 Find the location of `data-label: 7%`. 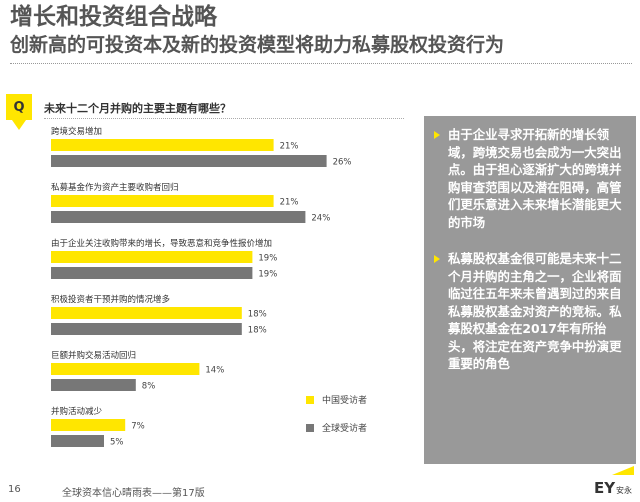

data-label: 7% is located at coordinates (138, 427).